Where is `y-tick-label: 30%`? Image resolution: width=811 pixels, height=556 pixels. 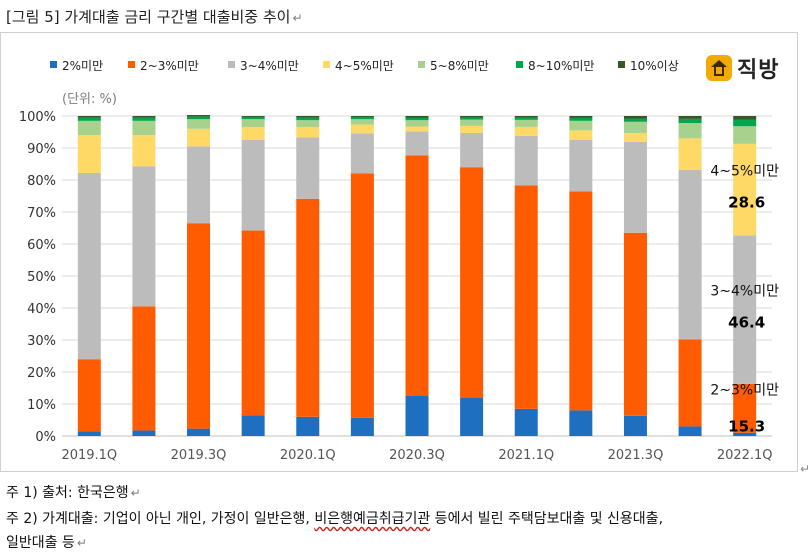
y-tick-label: 30% is located at coordinates (41, 341).